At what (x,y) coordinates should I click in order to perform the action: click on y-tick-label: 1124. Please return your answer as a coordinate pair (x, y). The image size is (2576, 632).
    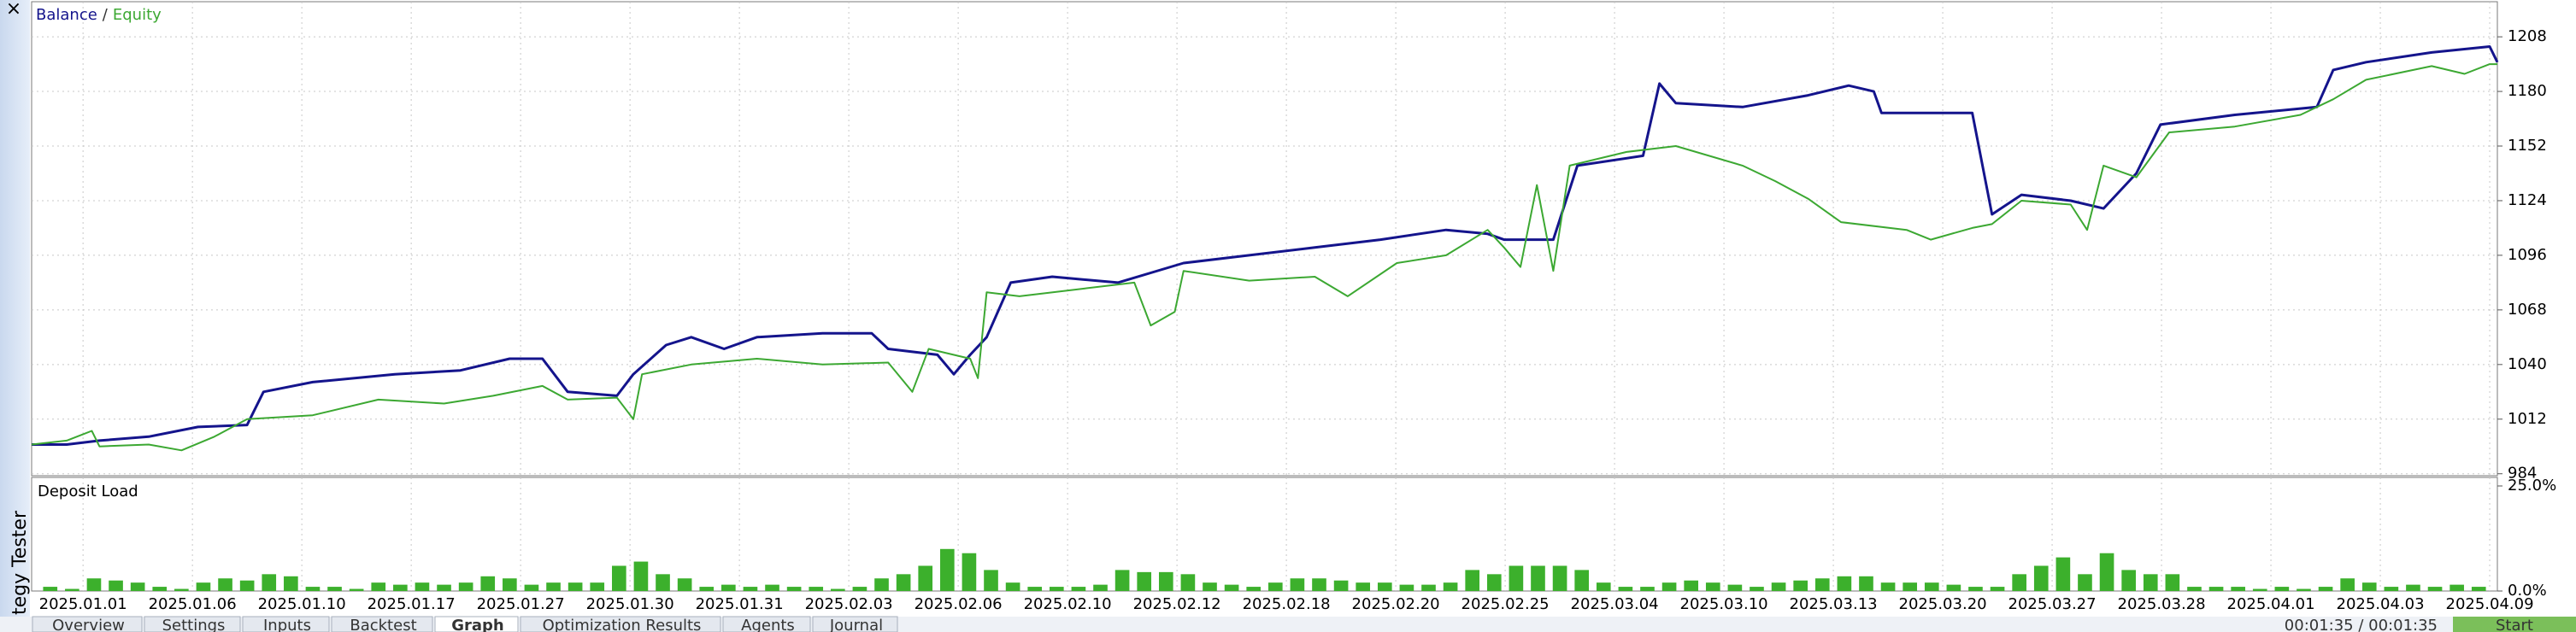
    Looking at the image, I should click on (2527, 200).